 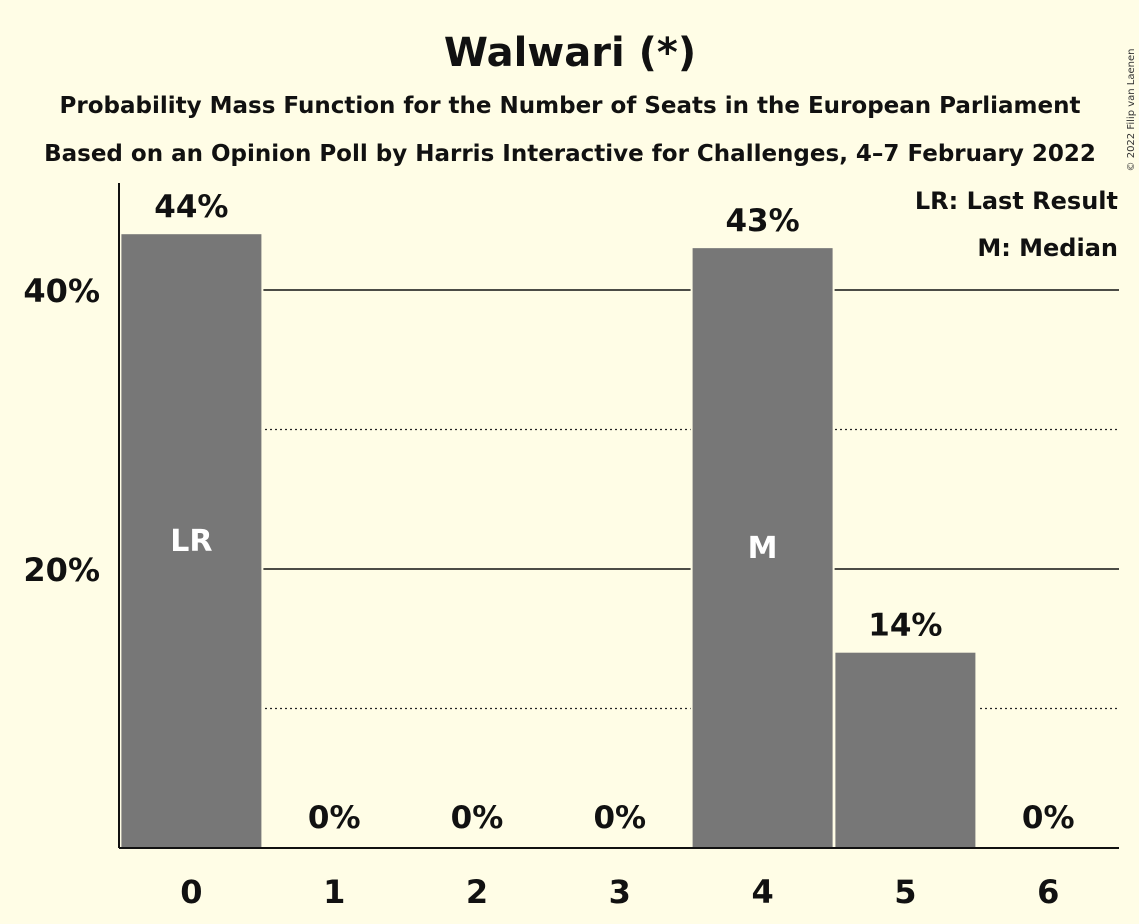 What do you see at coordinates (1047, 248) in the screenshot?
I see `legend-median: M: Median` at bounding box center [1047, 248].